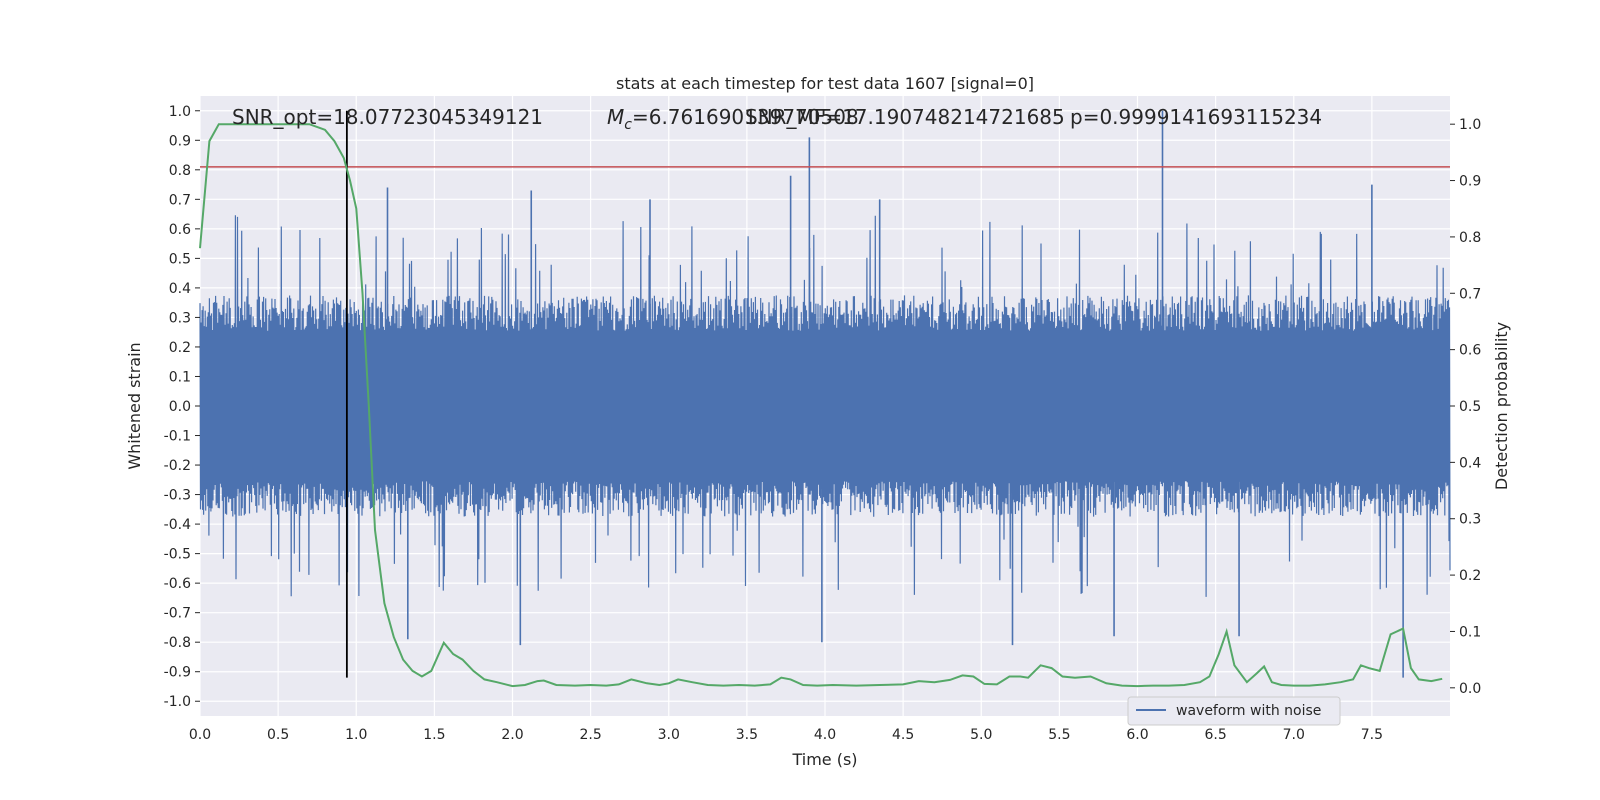 The width and height of the screenshot is (1600, 800). I want to click on y-left-tick-label: -0.7, so click(177, 614).